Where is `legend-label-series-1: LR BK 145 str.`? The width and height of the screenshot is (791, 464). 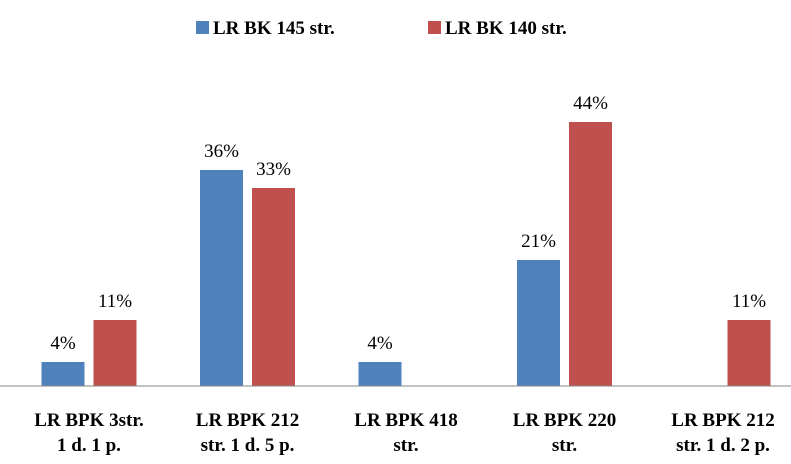 legend-label-series-1: LR BK 145 str. is located at coordinates (274, 28).